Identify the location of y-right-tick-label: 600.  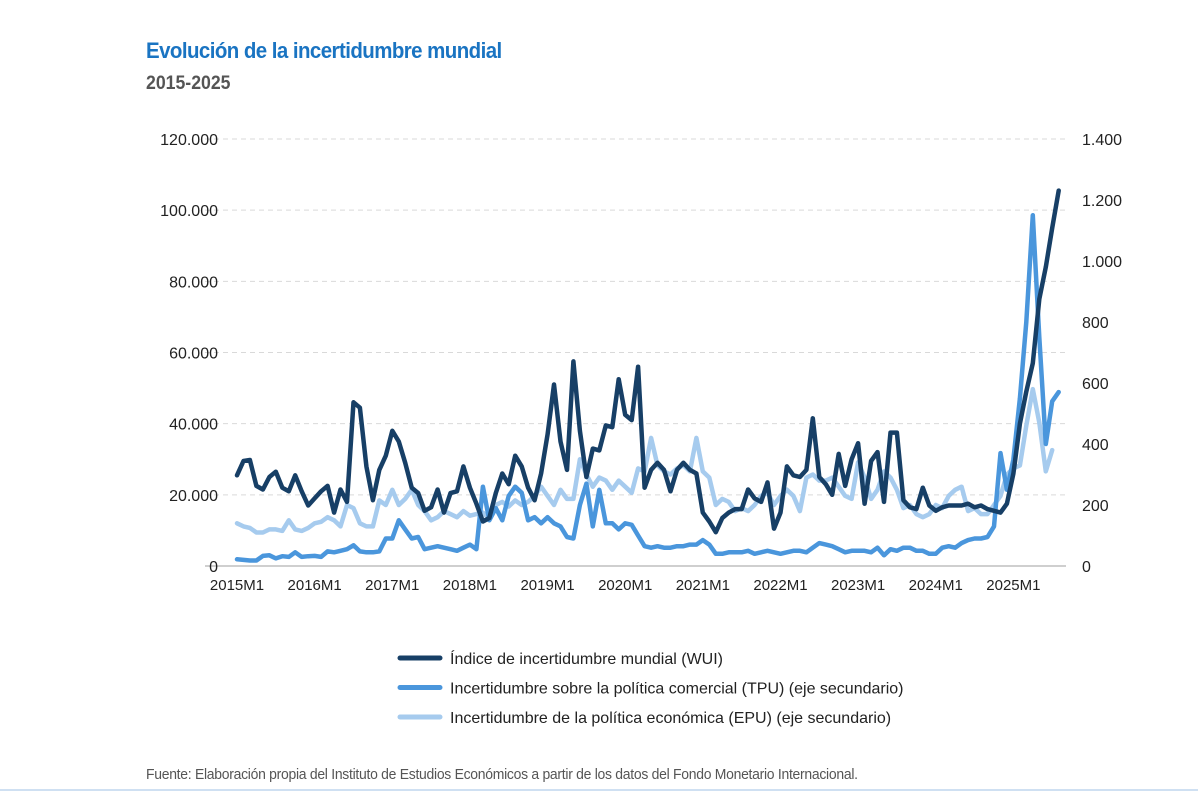
(1095, 384).